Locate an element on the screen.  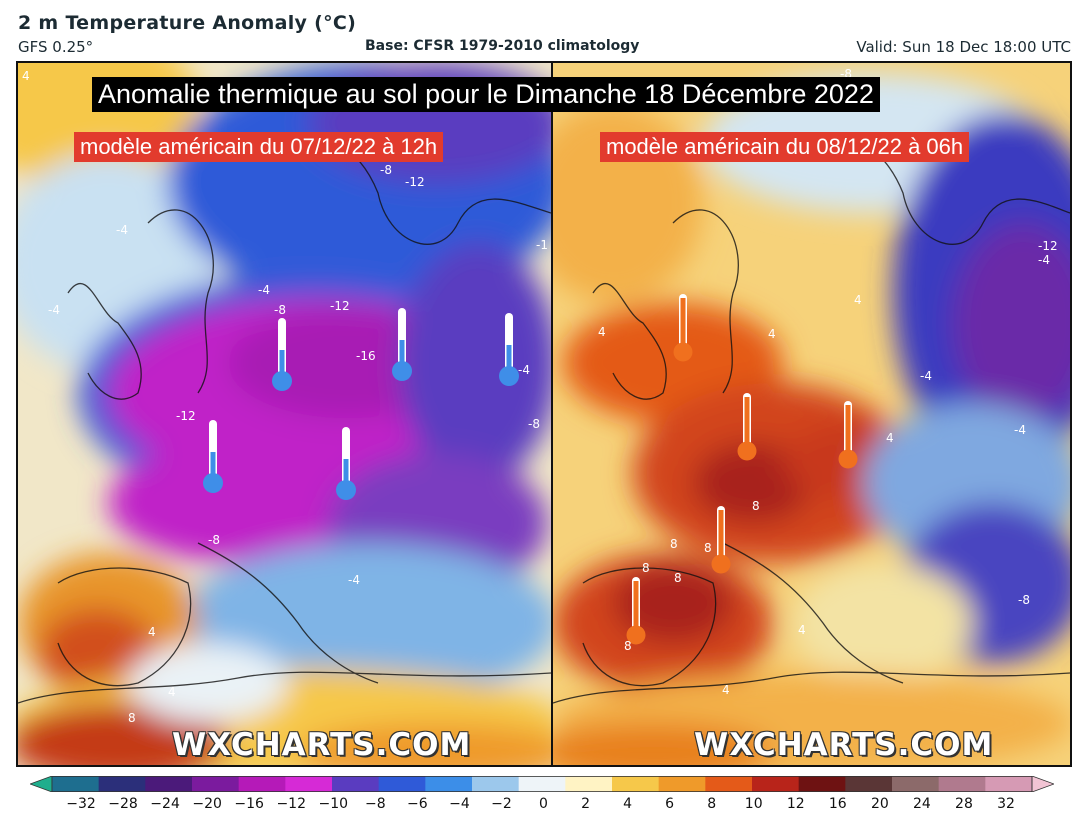
colorbar-tick-label: 12 is located at coordinates (795, 804).